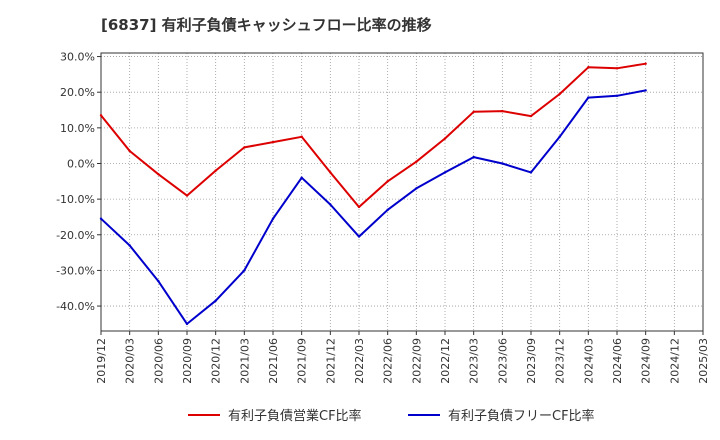 The height and width of the screenshot is (440, 720). I want to click on y-tick-label: -20.0%, so click(75, 235).